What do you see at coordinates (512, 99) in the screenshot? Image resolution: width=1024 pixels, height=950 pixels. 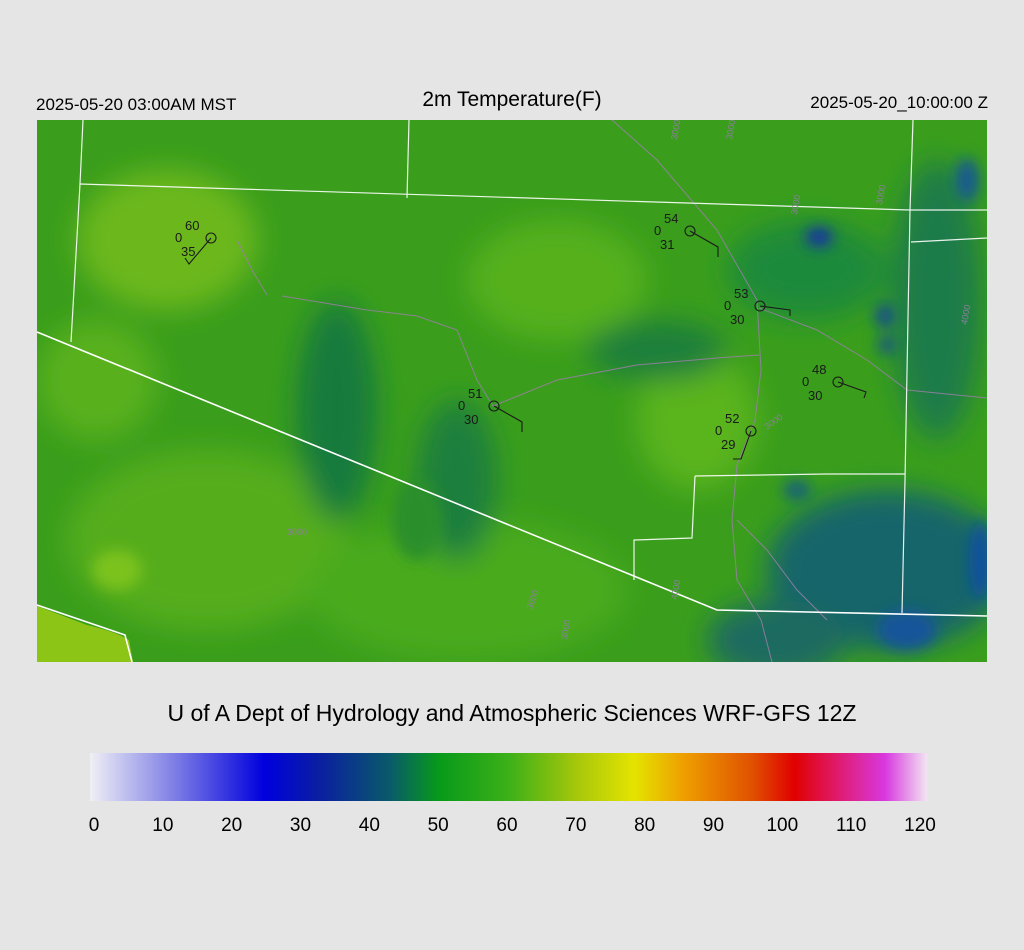 I see `map-title: 2m Temperature(F)` at bounding box center [512, 99].